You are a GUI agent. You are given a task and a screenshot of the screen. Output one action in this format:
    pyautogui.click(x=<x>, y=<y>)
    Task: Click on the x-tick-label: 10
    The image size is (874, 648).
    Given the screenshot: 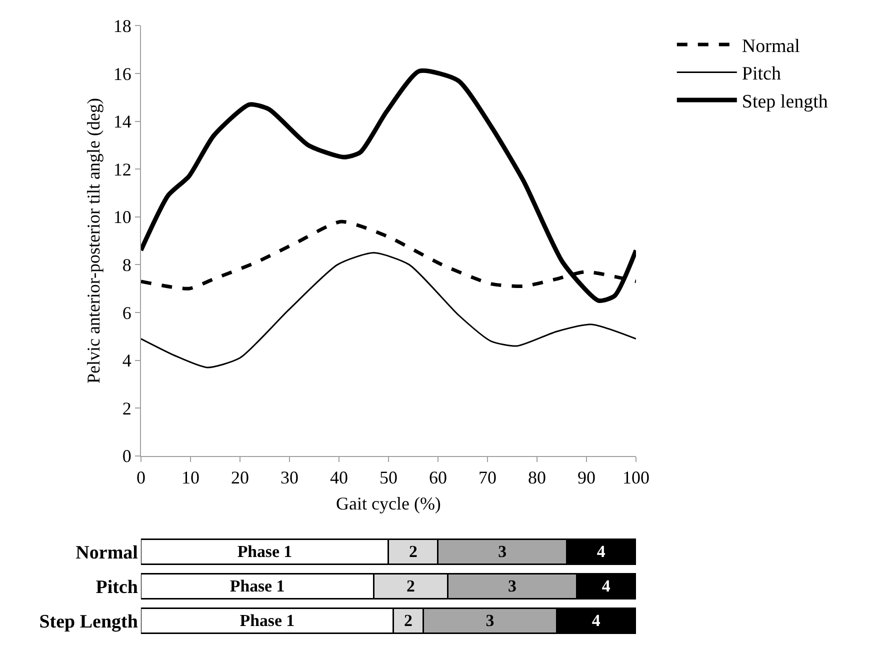 What is the action you would take?
    pyautogui.click(x=190, y=477)
    